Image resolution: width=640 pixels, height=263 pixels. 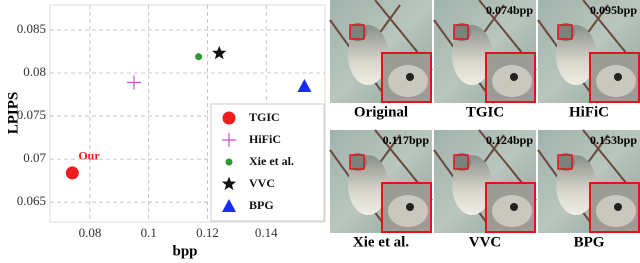 What do you see at coordinates (31, 28) in the screenshot?
I see `y-tick-label: 0.085` at bounding box center [31, 28].